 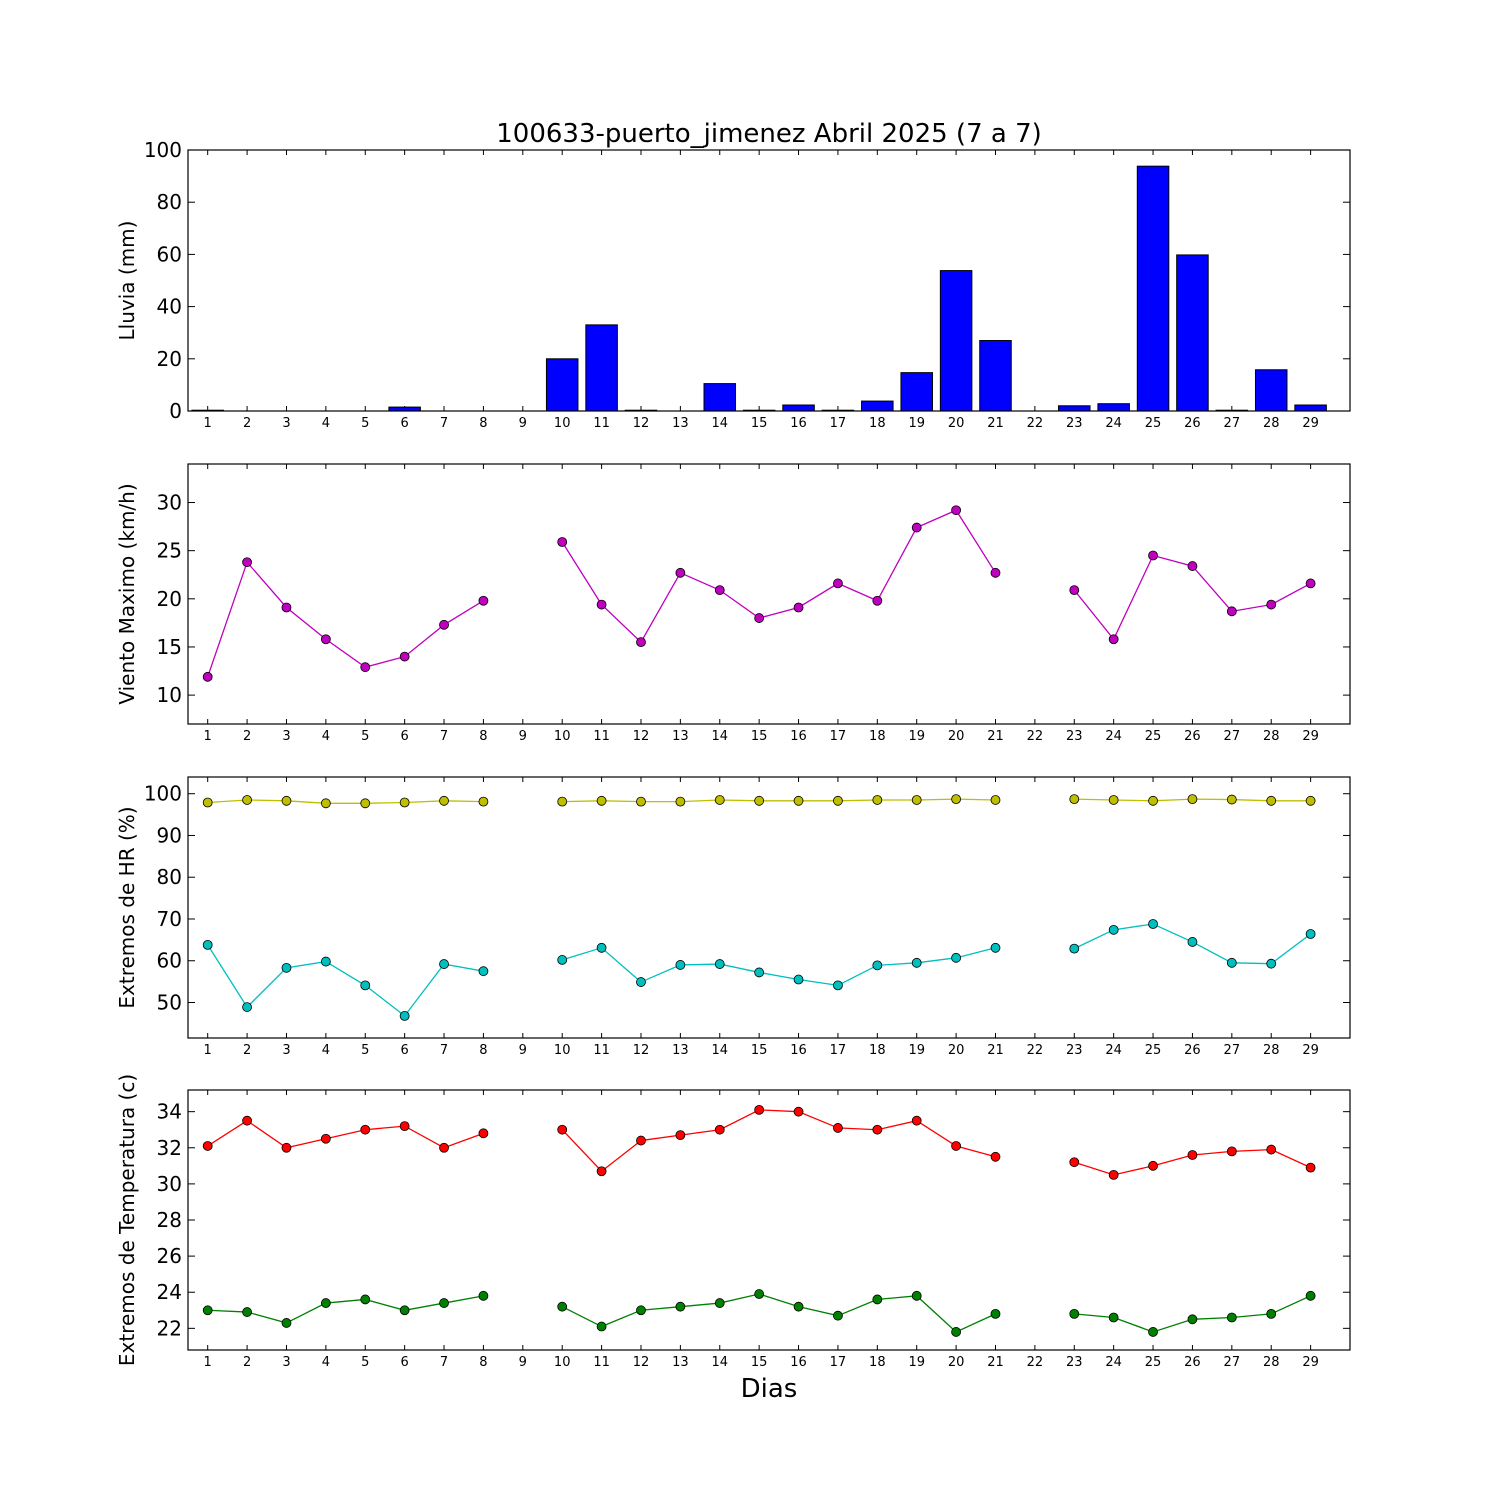 I want to click on y-tick-label: 32, so click(x=169, y=1148).